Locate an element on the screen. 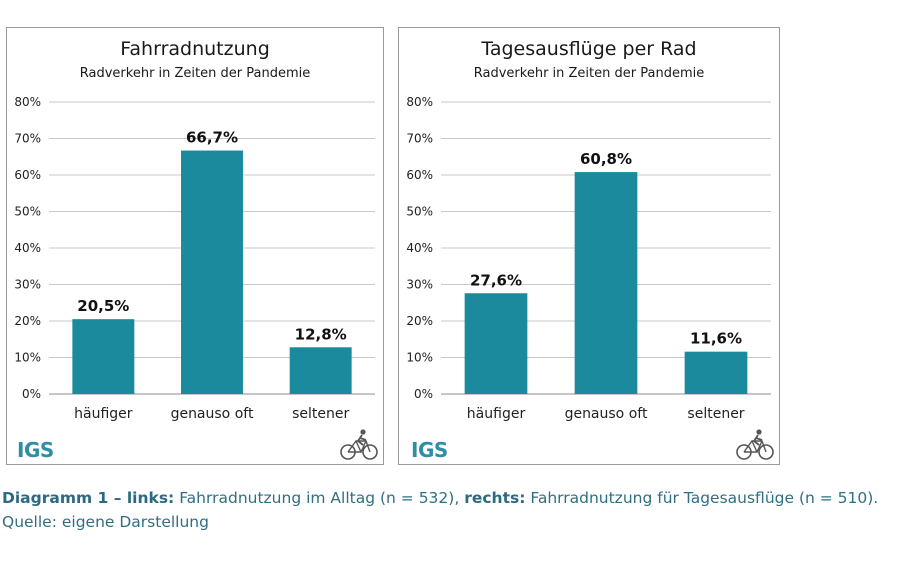 Image resolution: width=900 pixels, height=583 pixels. data-label: 60,8% is located at coordinates (606, 159).